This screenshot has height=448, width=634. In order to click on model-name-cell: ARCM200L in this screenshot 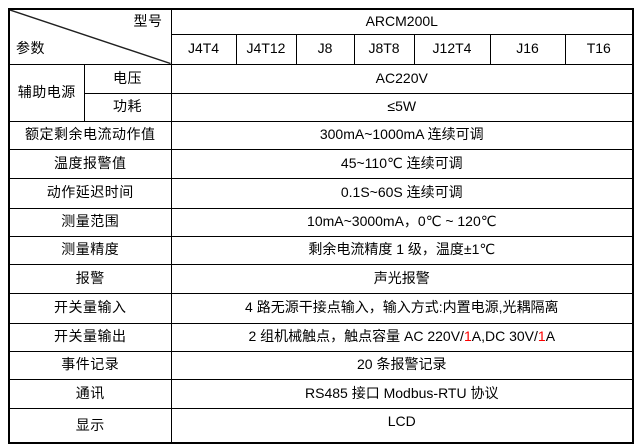, I will do `click(402, 21)`.